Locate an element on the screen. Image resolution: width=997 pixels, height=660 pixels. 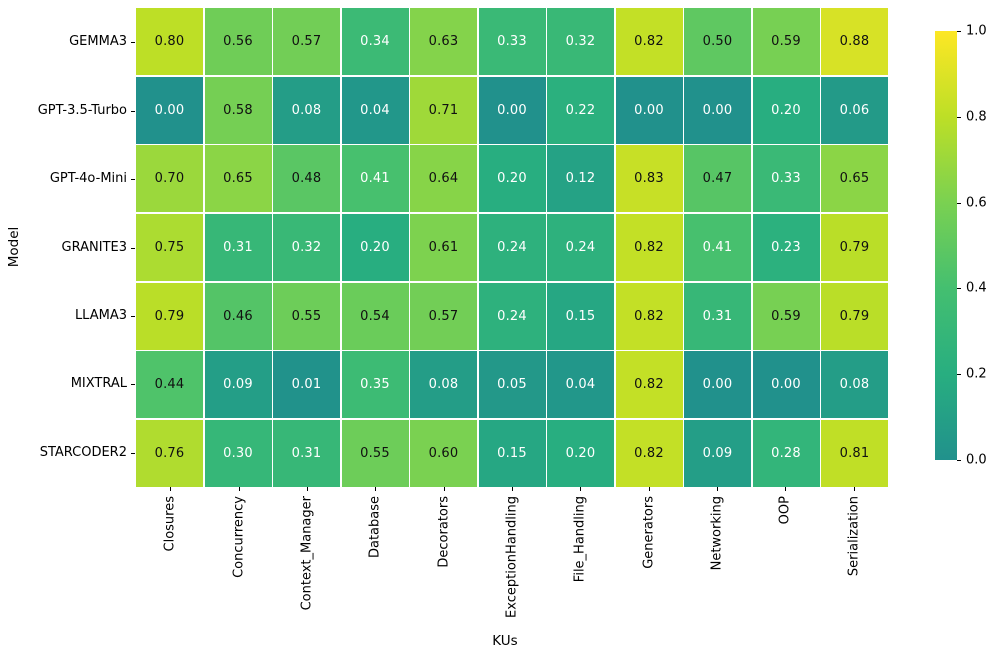
heatmap-cell: 0.64 is located at coordinates (443, 179).